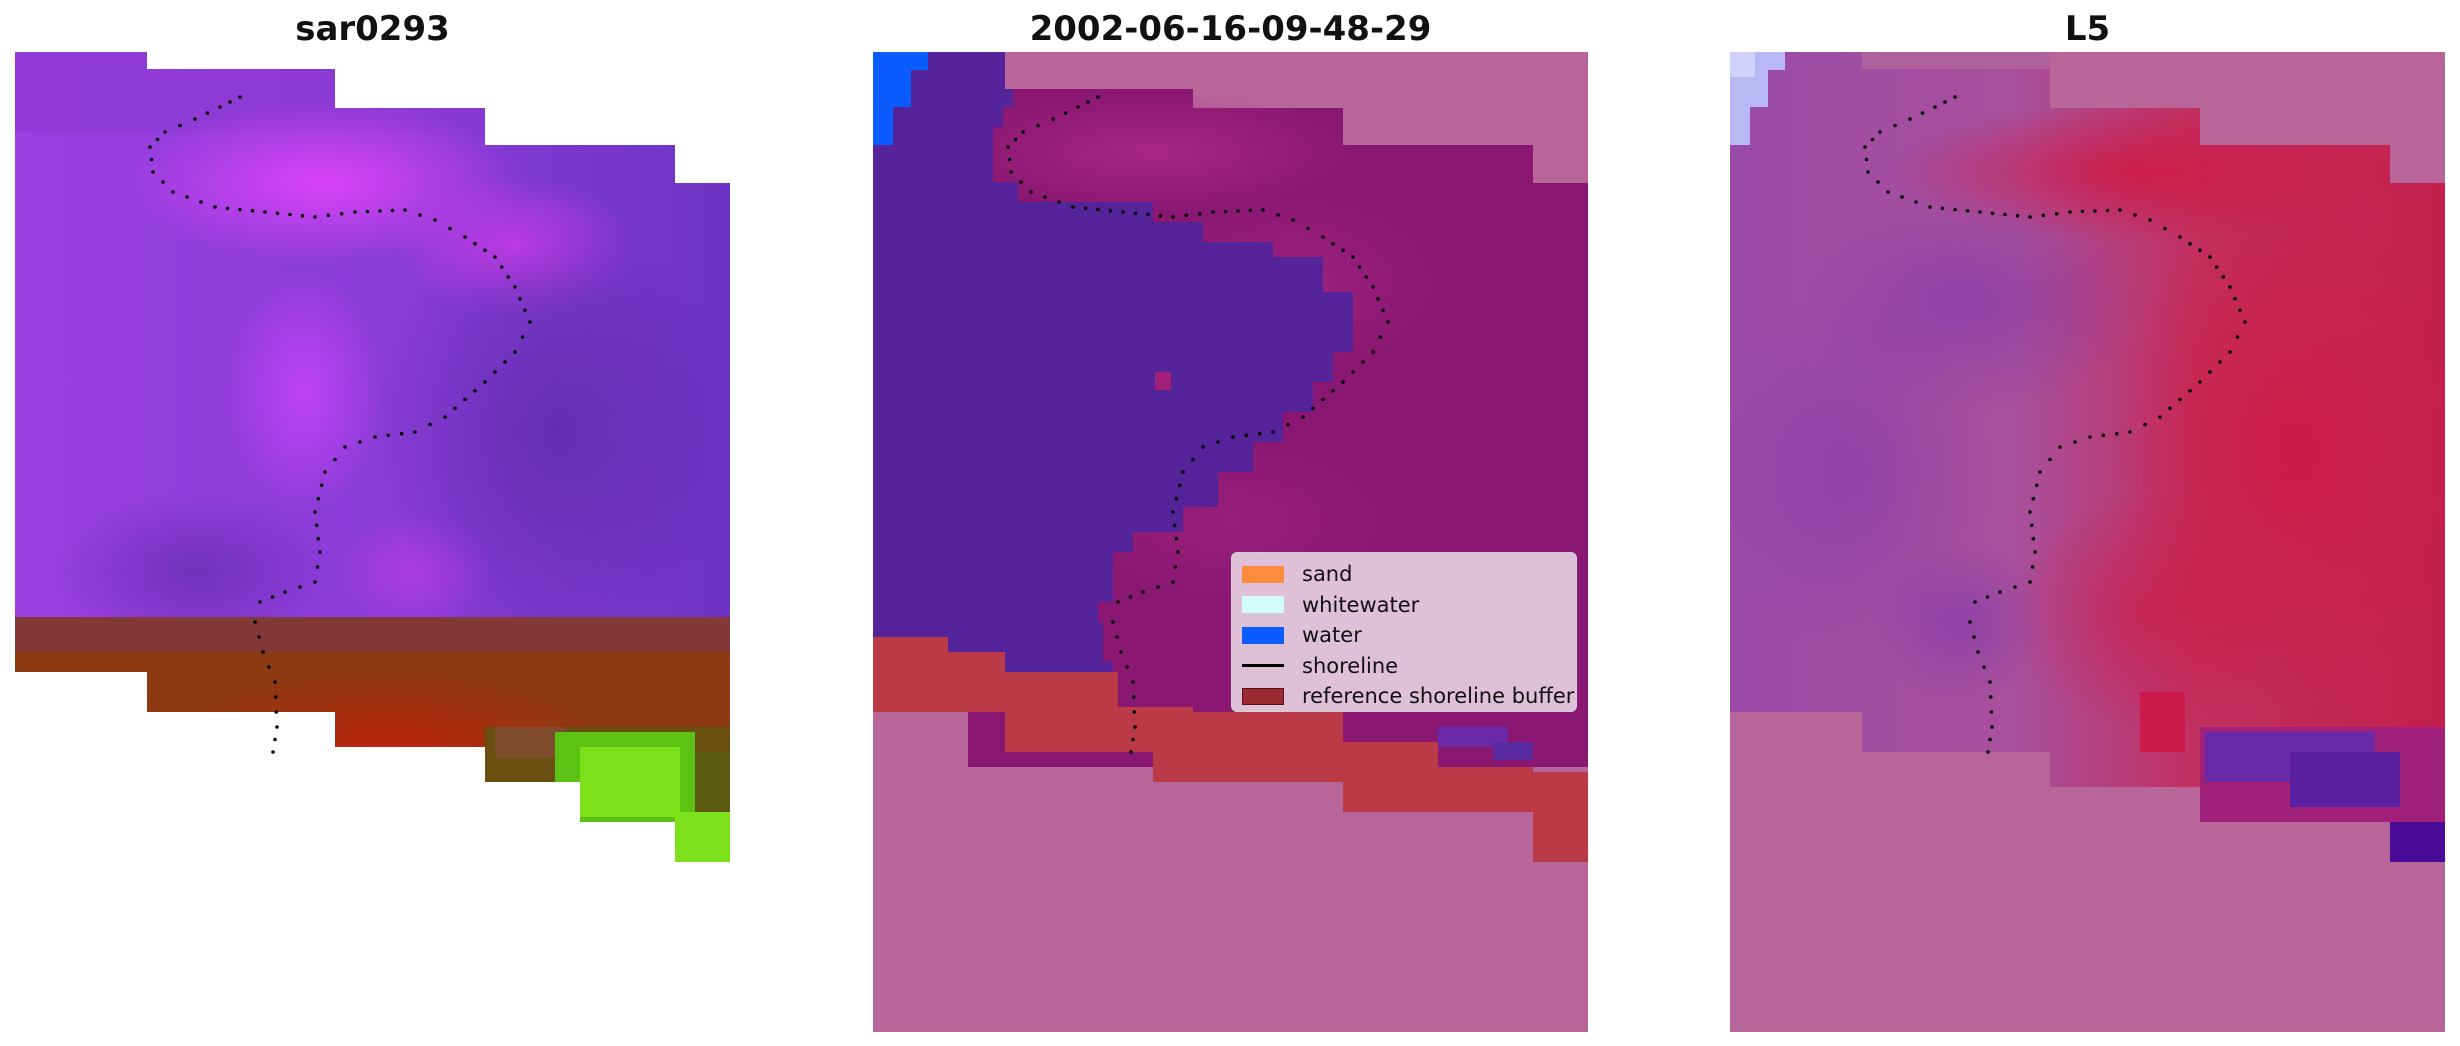 The width and height of the screenshot is (2460, 1046). What do you see at coordinates (1263, 696) in the screenshot?
I see `buffer-swatch` at bounding box center [1263, 696].